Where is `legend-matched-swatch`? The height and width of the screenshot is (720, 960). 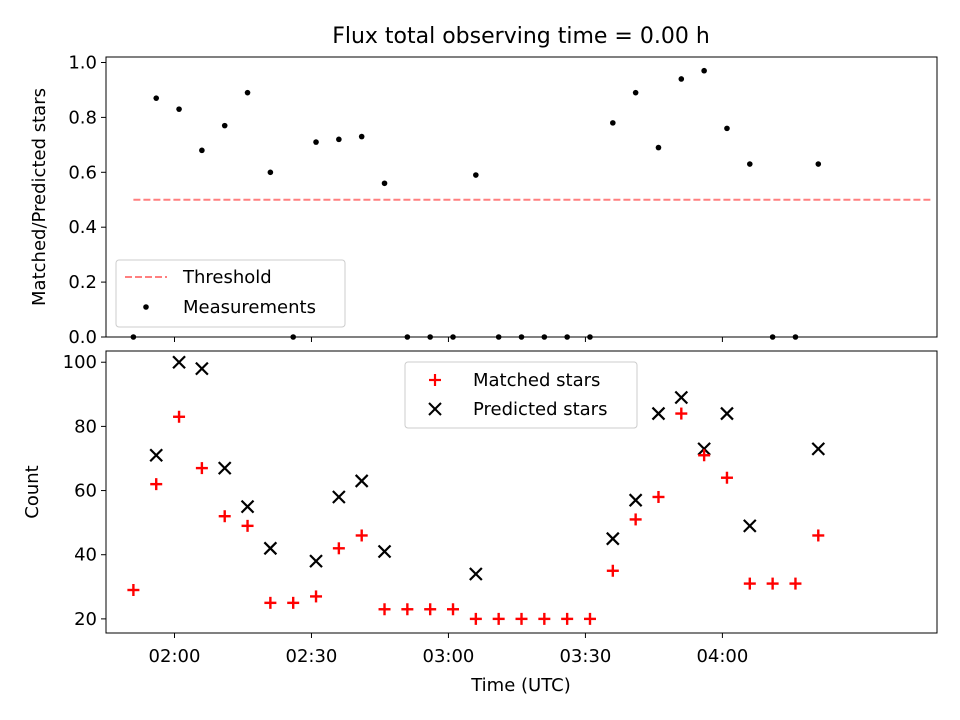 legend-matched-swatch is located at coordinates (435, 380).